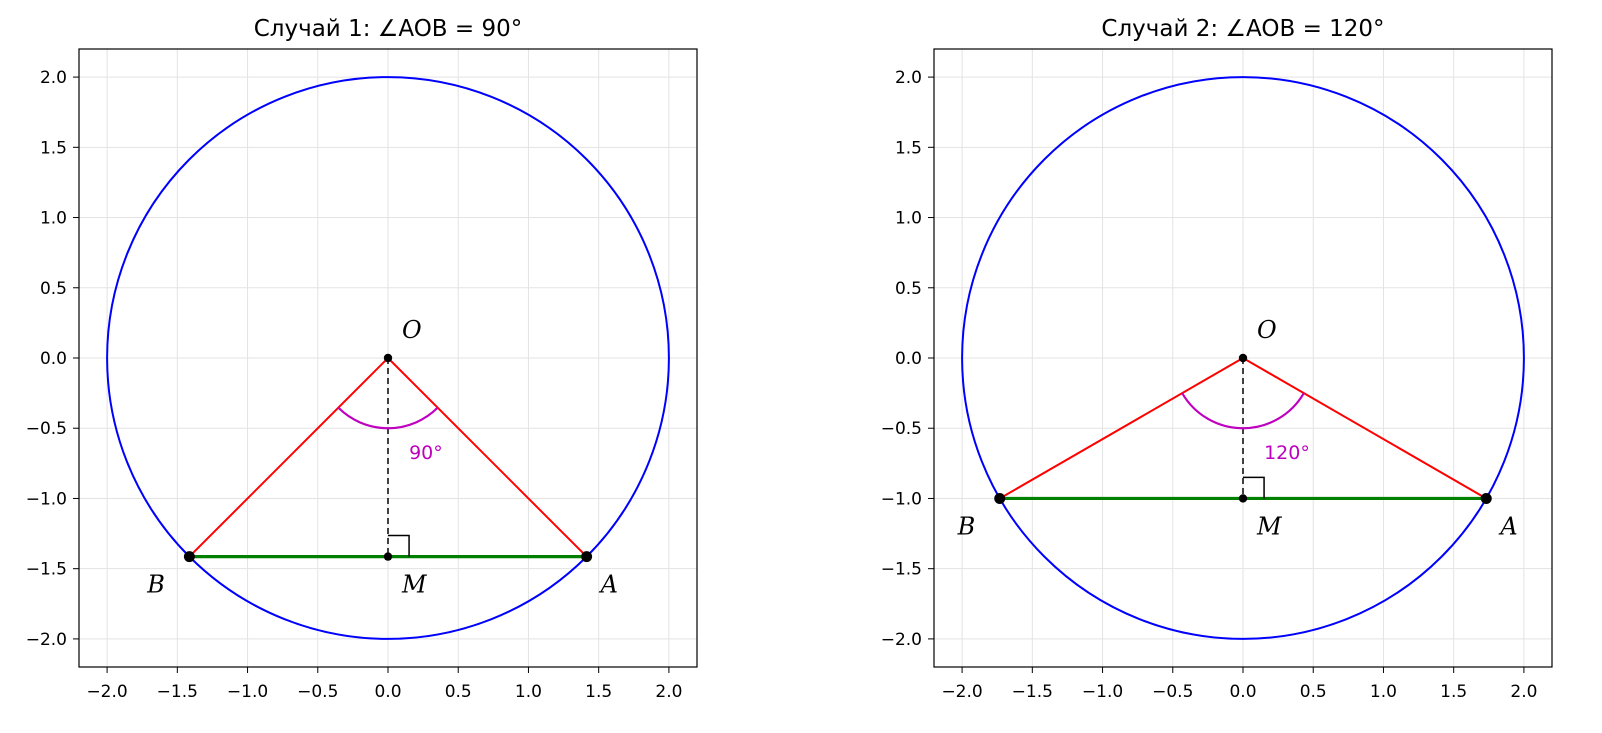 This screenshot has width=1602, height=733. I want to click on angle-label: 90°, so click(426, 453).